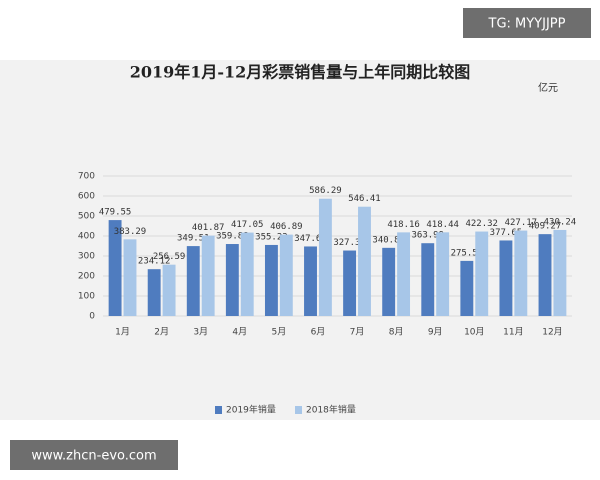 This screenshot has height=480, width=600. What do you see at coordinates (506, 233) in the screenshot?
I see `data-label: 377.65` at bounding box center [506, 233].